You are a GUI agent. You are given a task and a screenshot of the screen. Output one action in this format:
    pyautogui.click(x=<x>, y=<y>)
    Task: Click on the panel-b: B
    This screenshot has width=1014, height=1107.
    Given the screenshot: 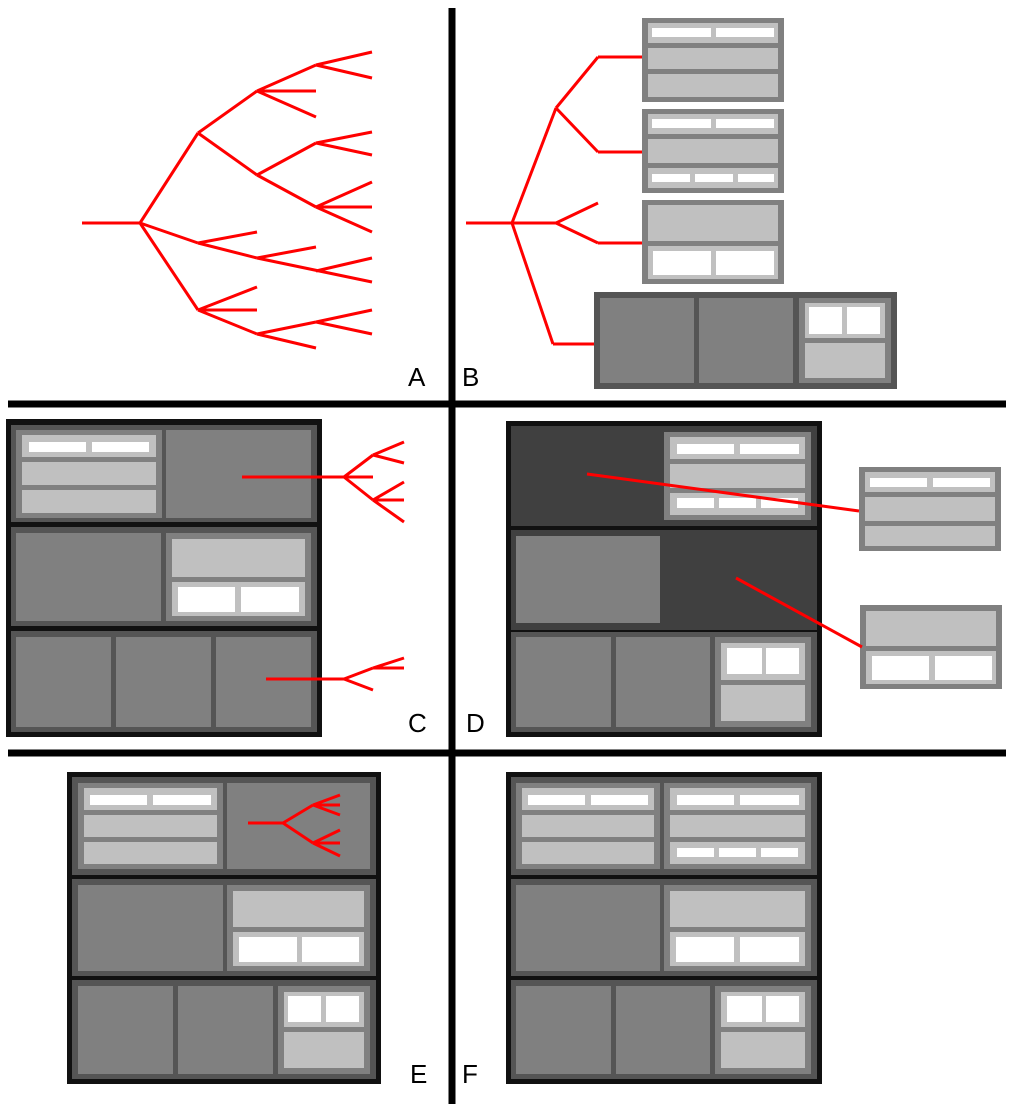 What is the action you would take?
    pyautogui.click(x=679, y=205)
    